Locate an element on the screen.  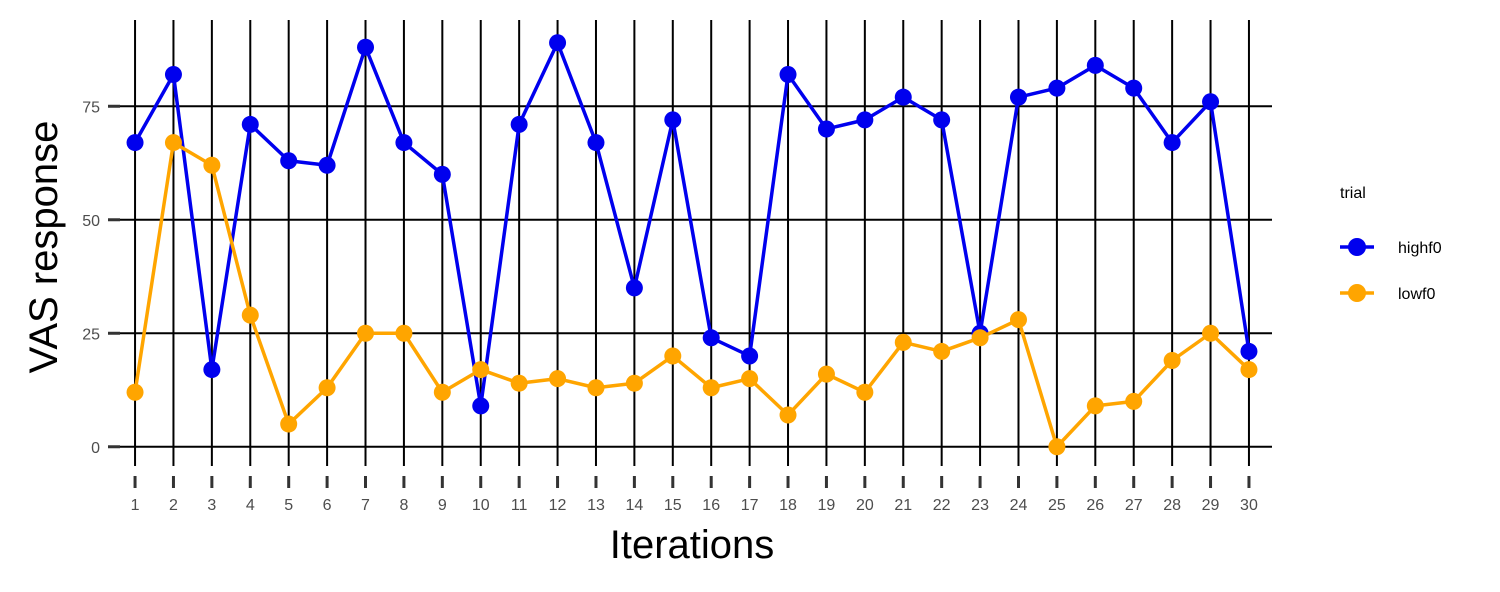
x-tick-label: 16 is located at coordinates (711, 505).